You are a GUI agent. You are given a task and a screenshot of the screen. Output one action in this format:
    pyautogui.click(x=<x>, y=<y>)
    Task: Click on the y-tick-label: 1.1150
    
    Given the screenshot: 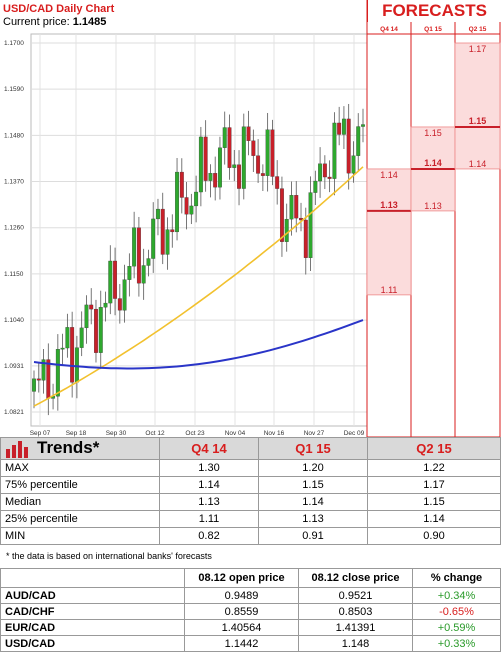 What is the action you would take?
    pyautogui.click(x=14, y=274)
    